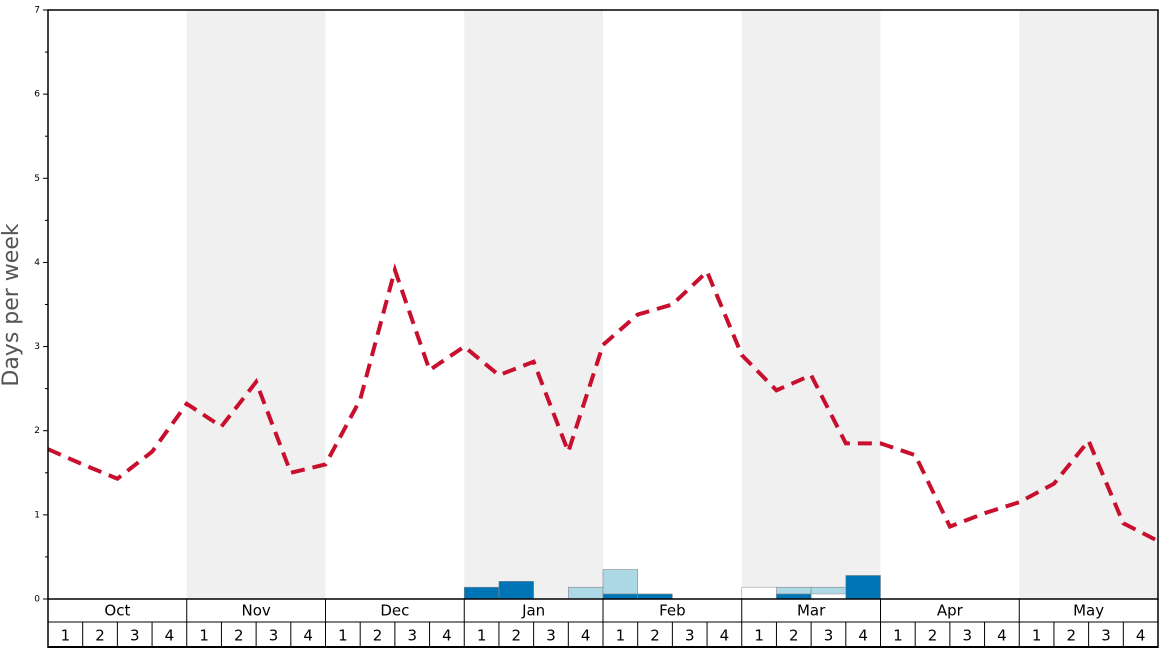 Image resolution: width=1168 pixels, height=648 pixels. Describe the element at coordinates (950, 611) in the screenshot. I see `month-label: Apr` at that location.